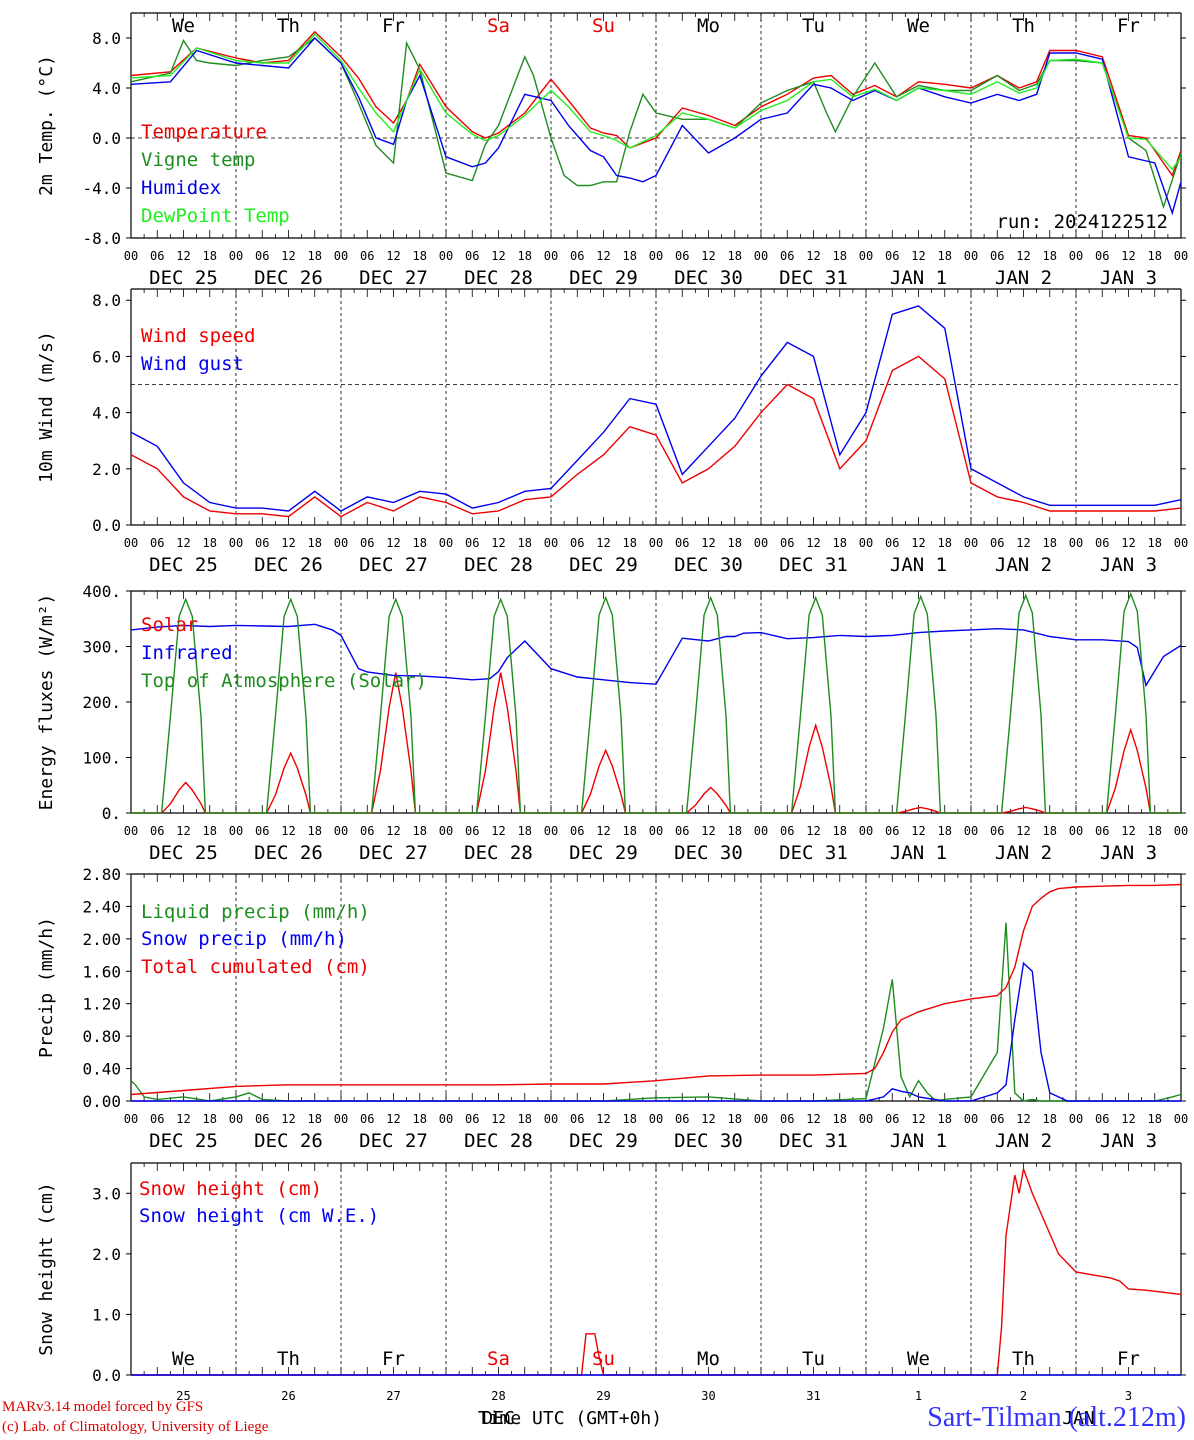  Describe the element at coordinates (101, 1069) in the screenshot. I see `y-tick-label: 0.40` at that location.